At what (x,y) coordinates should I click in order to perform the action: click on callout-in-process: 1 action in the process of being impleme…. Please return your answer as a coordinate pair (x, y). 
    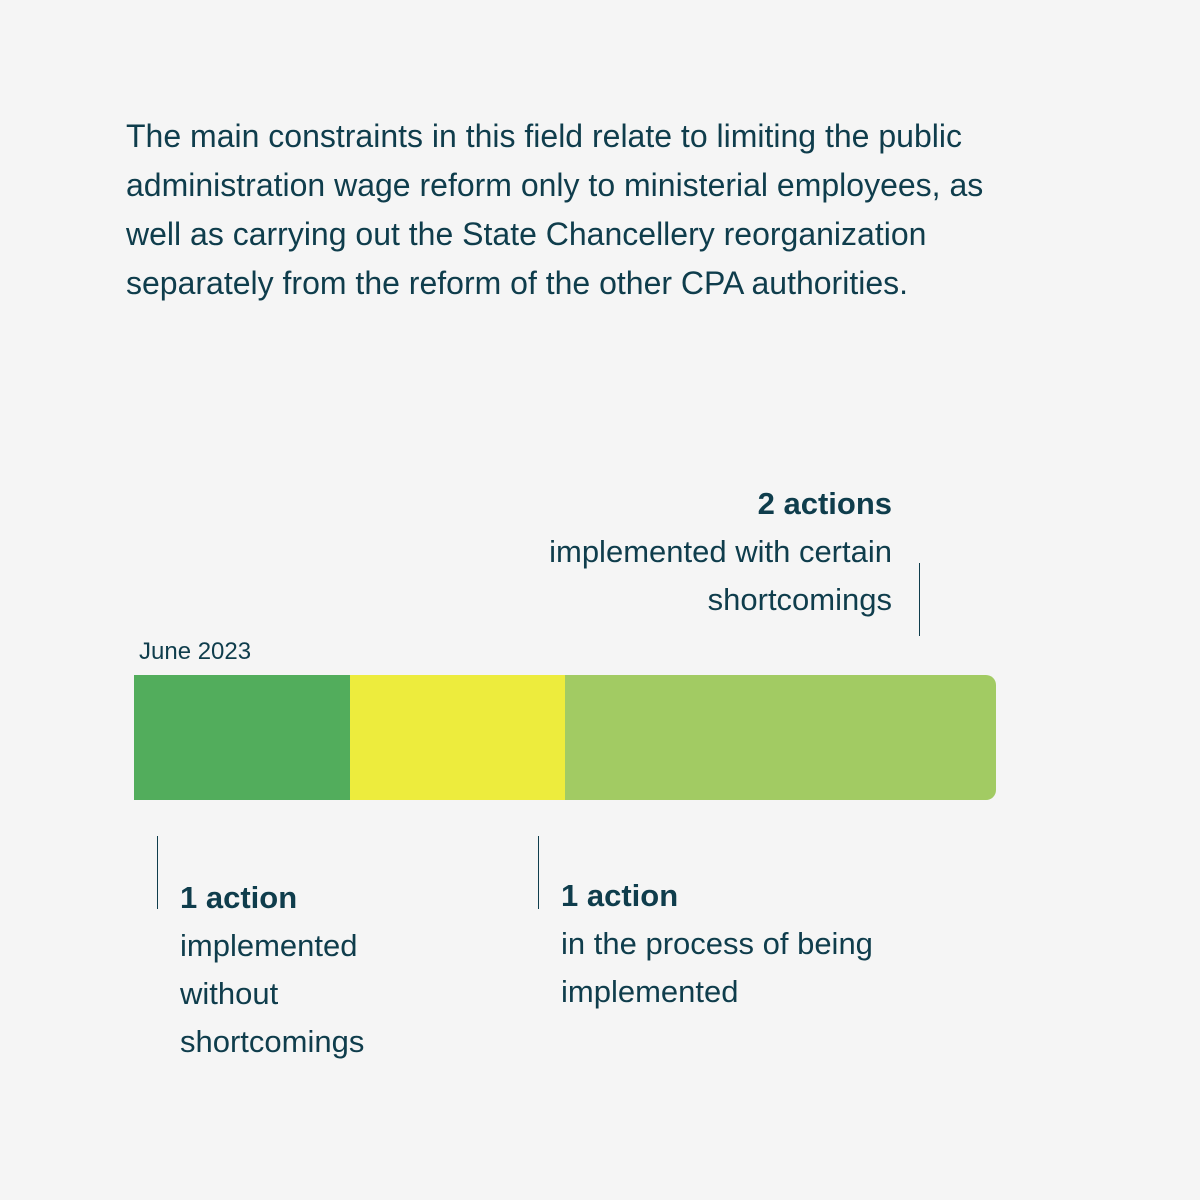
    Looking at the image, I should click on (721, 944).